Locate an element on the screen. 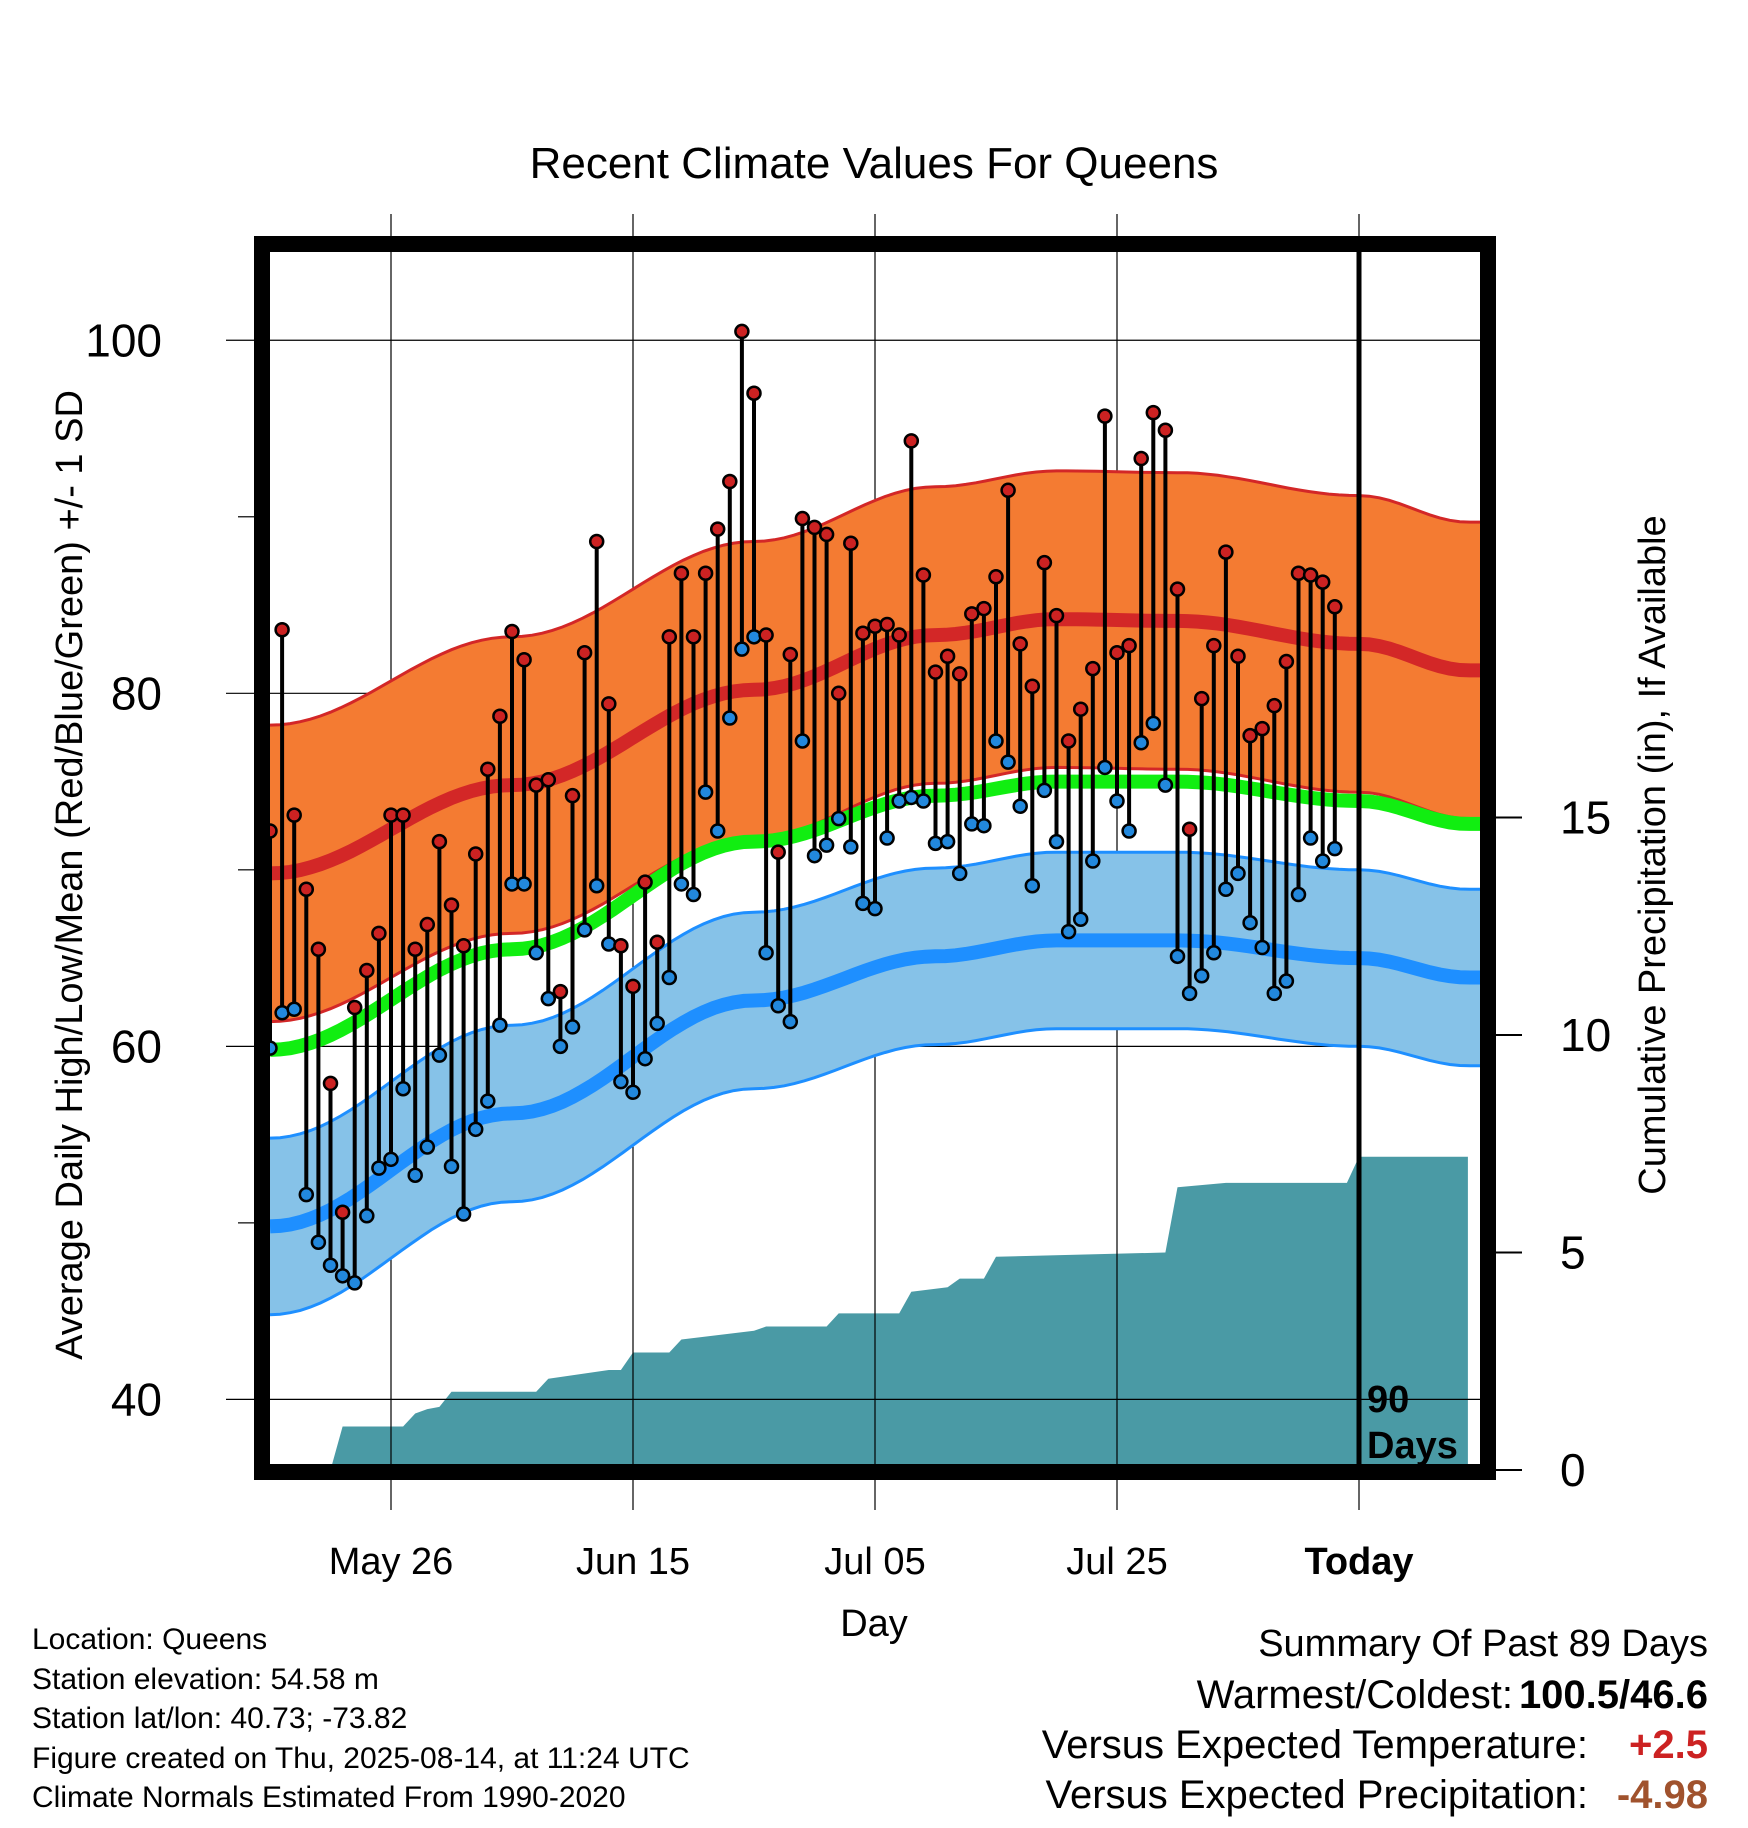  warm-cold-value: 100.5/46.6 is located at coordinates (1613, 1695).